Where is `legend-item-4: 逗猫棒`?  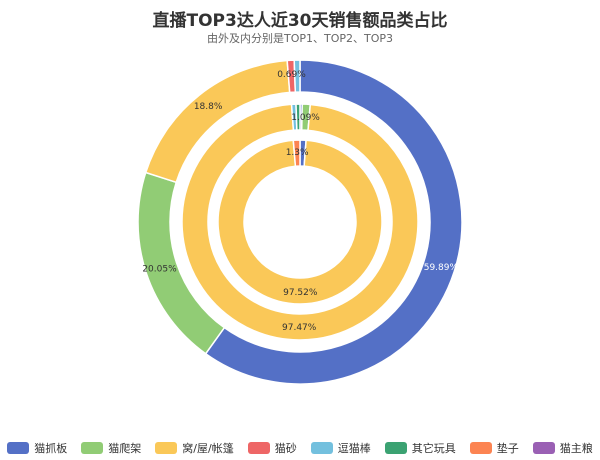 legend-item-4: 逗猫棒 is located at coordinates (340, 448).